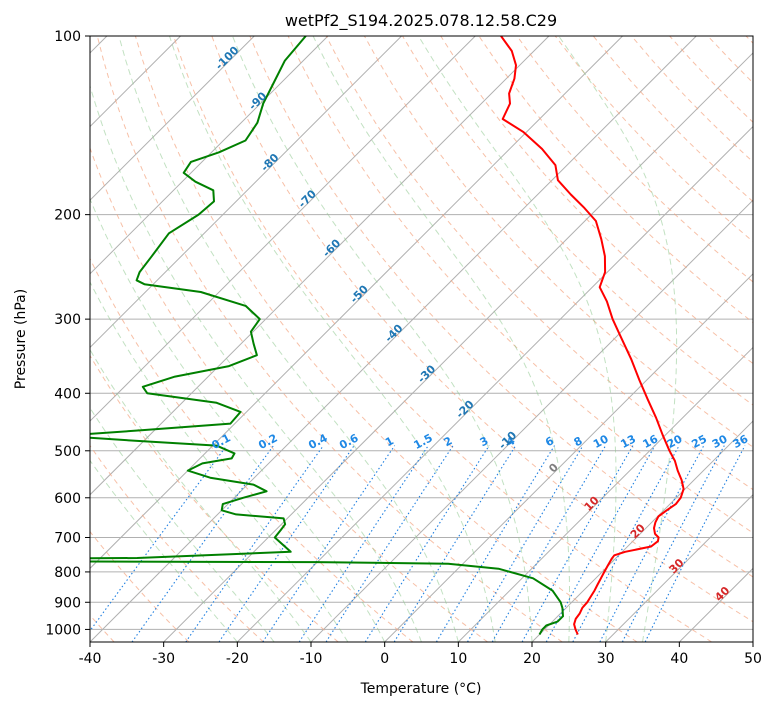  Describe the element at coordinates (421, 689) in the screenshot. I see `x-axis-label: Temperature (°C)` at that location.